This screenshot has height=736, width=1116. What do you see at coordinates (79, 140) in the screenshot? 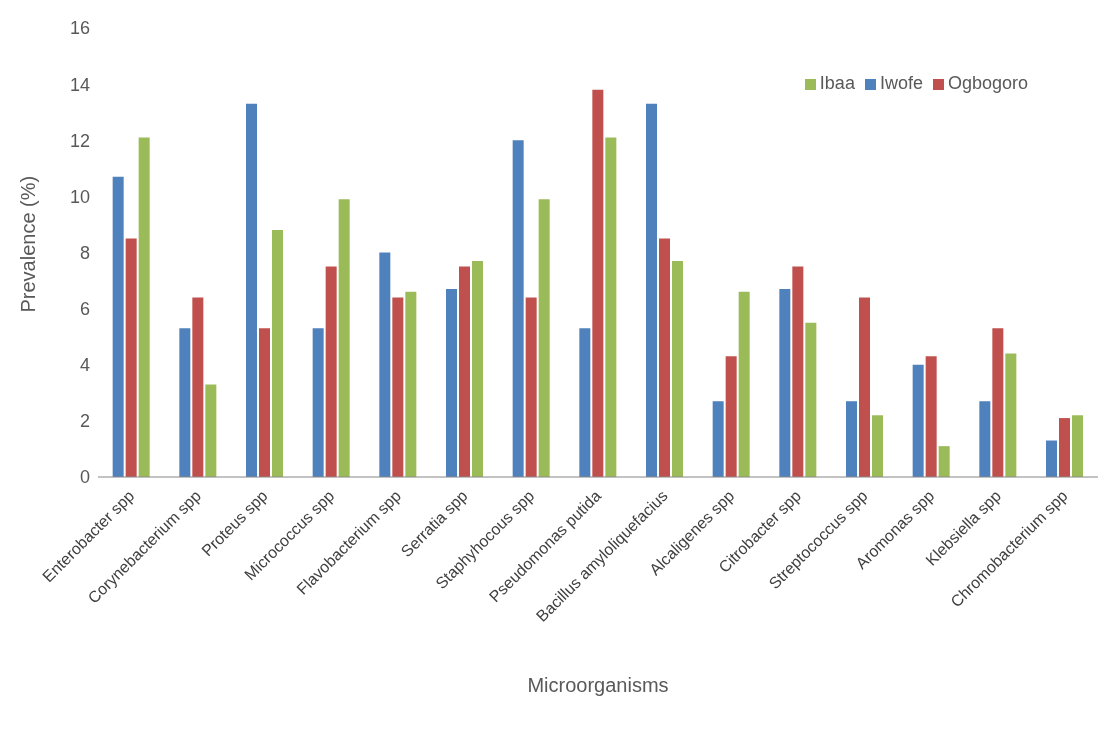
I see `y-tick-label: 12` at bounding box center [79, 140].